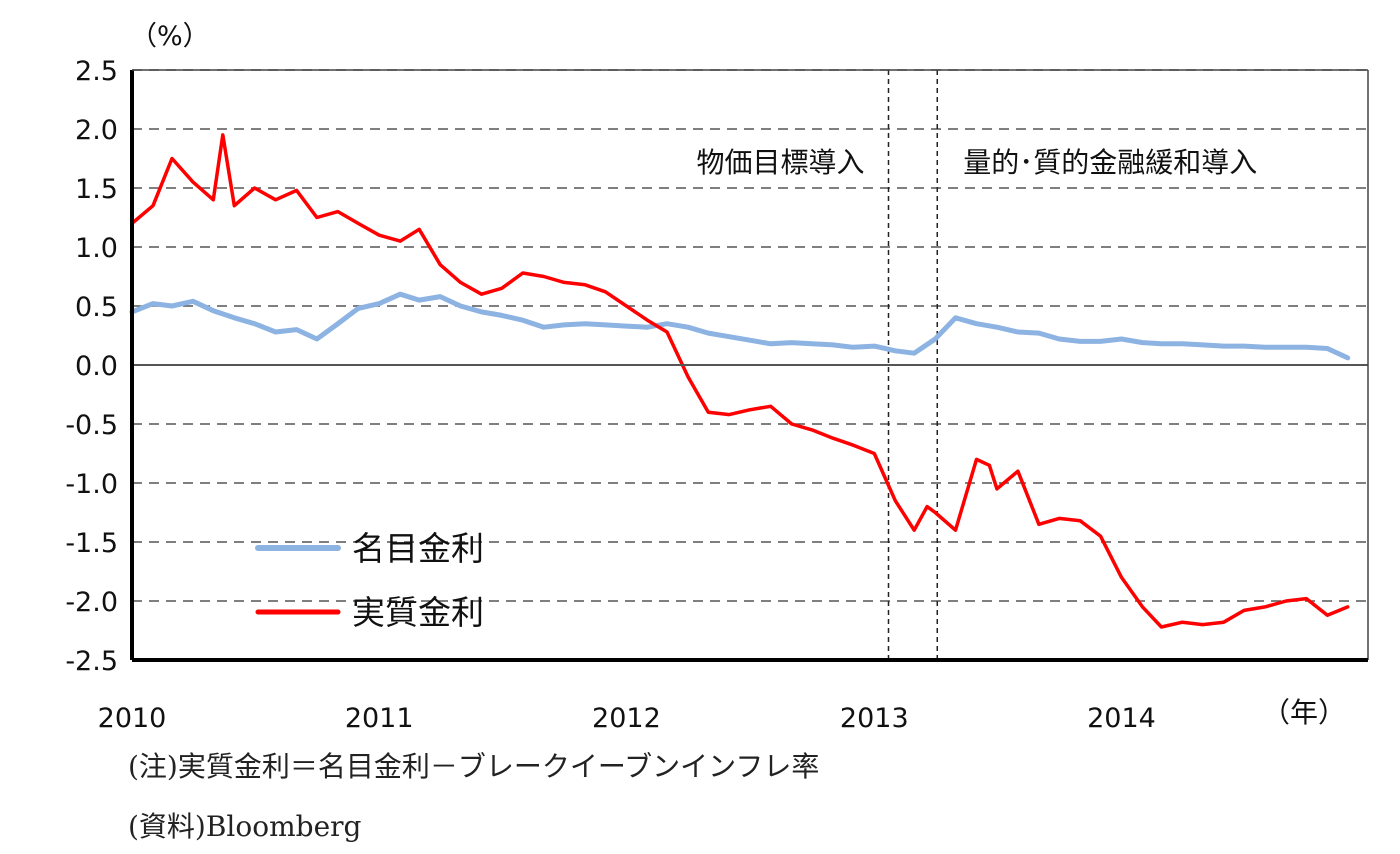 This screenshot has height=854, width=1400. What do you see at coordinates (91, 484) in the screenshot?
I see `y-tick-label: -1.0` at bounding box center [91, 484].